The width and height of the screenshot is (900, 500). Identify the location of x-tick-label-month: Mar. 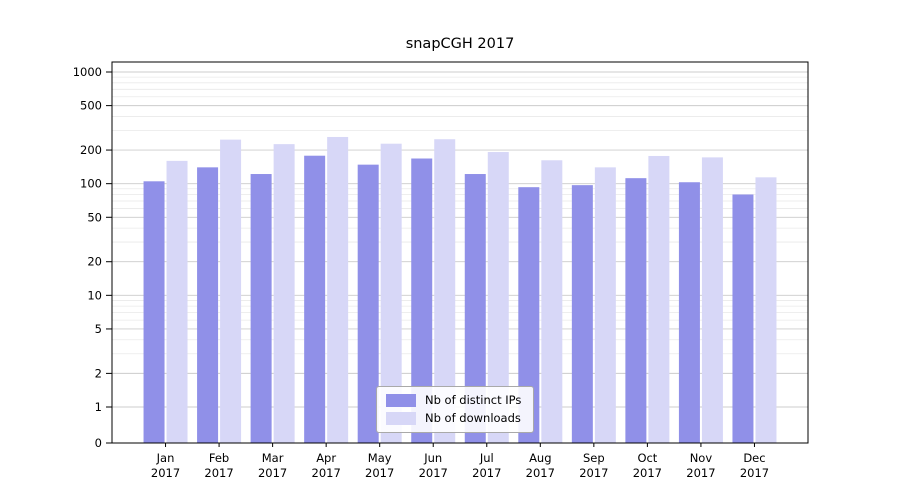
(273, 458).